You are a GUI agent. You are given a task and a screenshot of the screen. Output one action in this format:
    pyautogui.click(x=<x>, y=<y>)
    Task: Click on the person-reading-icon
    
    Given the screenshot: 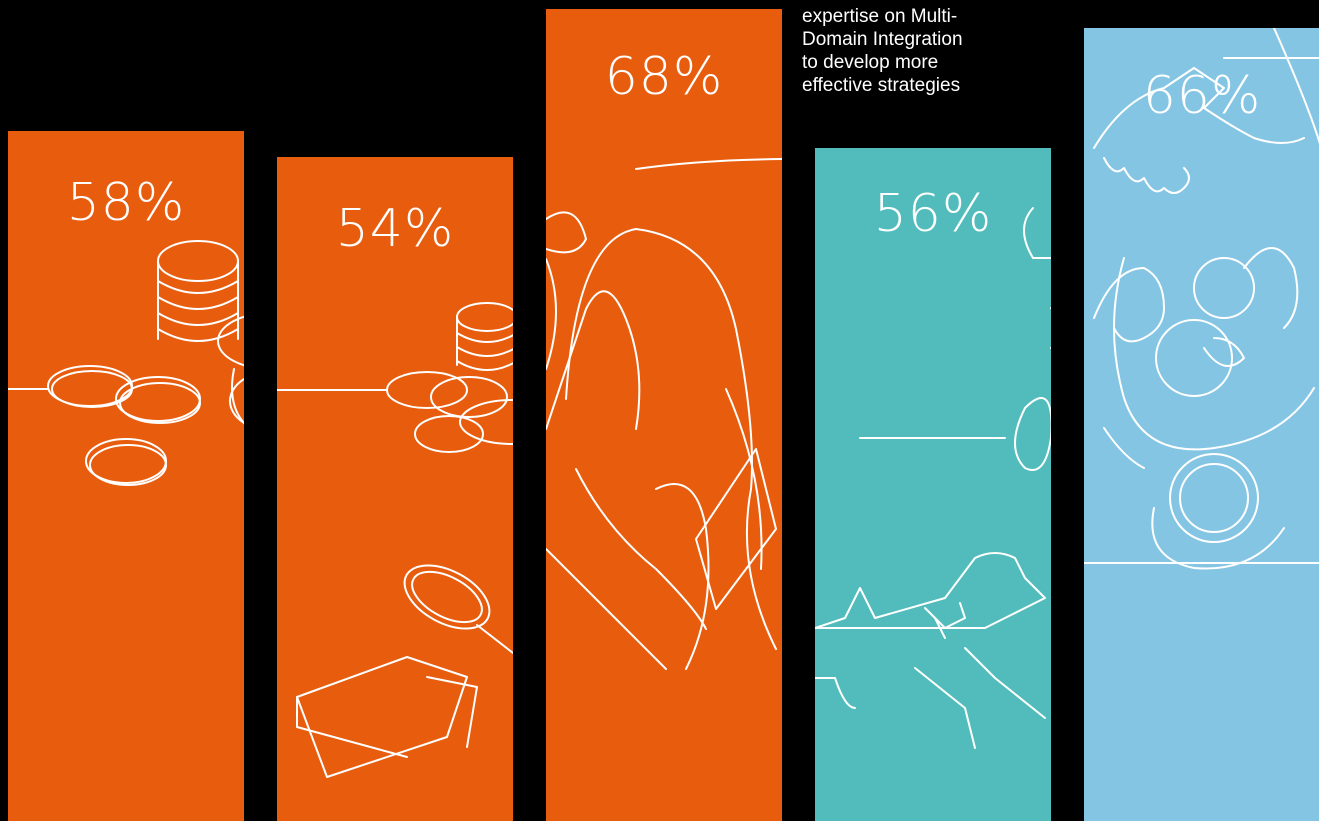 What is the action you would take?
    pyautogui.click(x=664, y=414)
    